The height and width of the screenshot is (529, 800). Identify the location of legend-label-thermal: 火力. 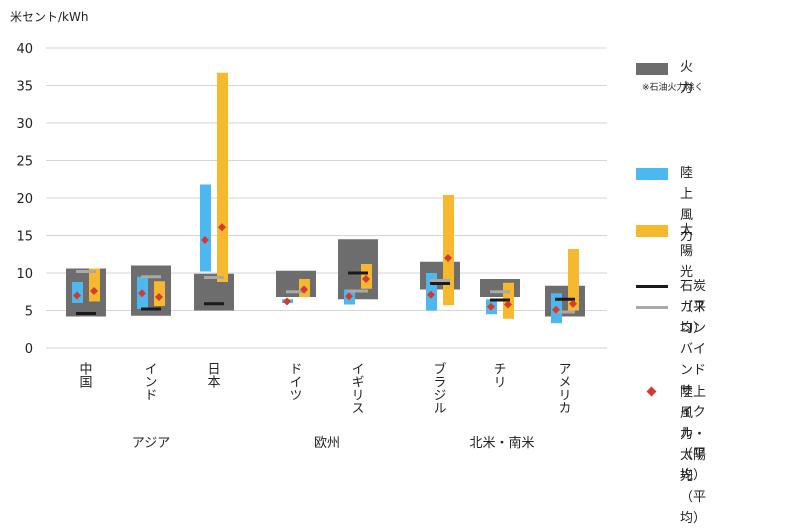
(687, 78).